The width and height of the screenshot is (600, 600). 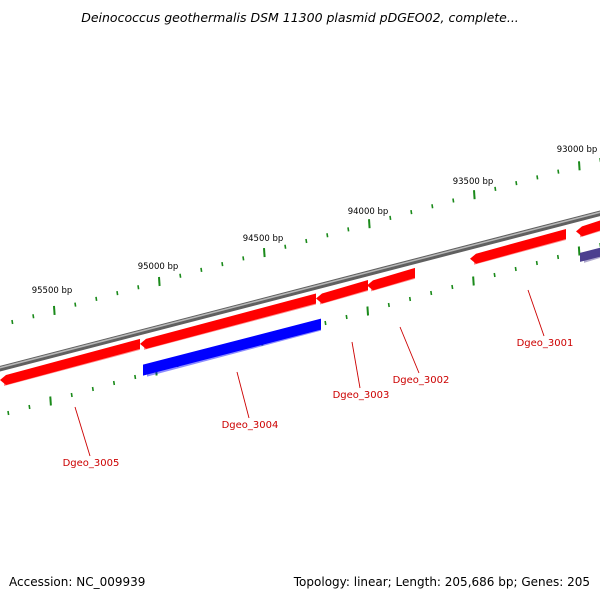 What do you see at coordinates (361, 395) in the screenshot?
I see `gene-label: Dgeo_3003` at bounding box center [361, 395].